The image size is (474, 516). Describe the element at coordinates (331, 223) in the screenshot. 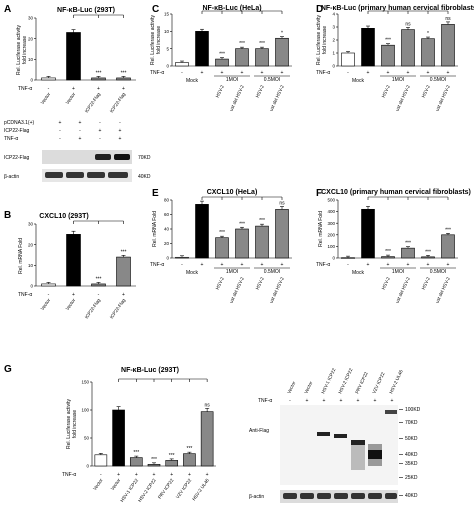

I see `y-tick-label: 300` at that location.